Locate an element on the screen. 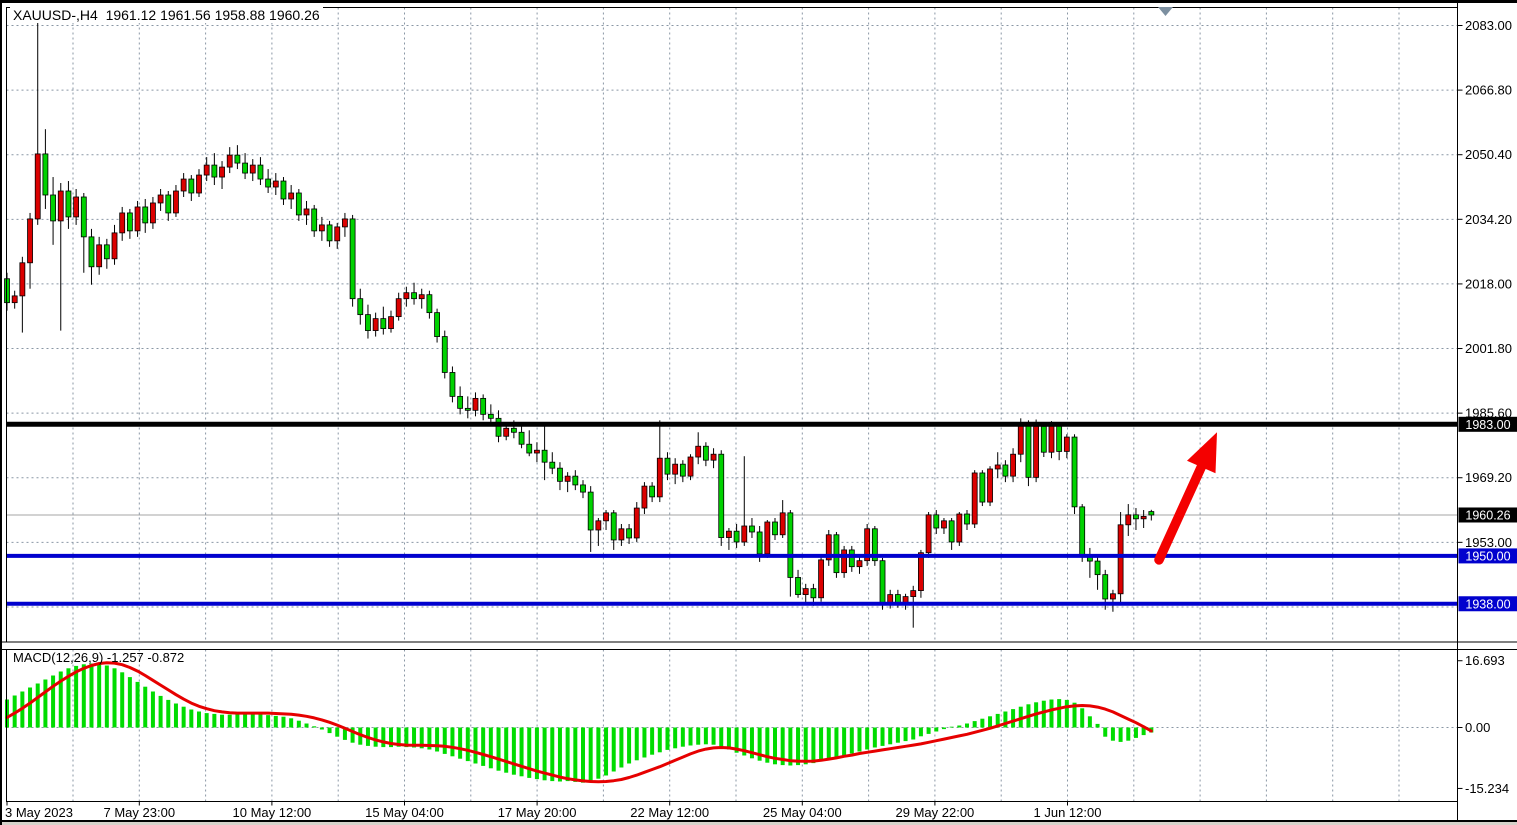 The image size is (1517, 825). macd-axis-label: -15.234 is located at coordinates (1487, 788).